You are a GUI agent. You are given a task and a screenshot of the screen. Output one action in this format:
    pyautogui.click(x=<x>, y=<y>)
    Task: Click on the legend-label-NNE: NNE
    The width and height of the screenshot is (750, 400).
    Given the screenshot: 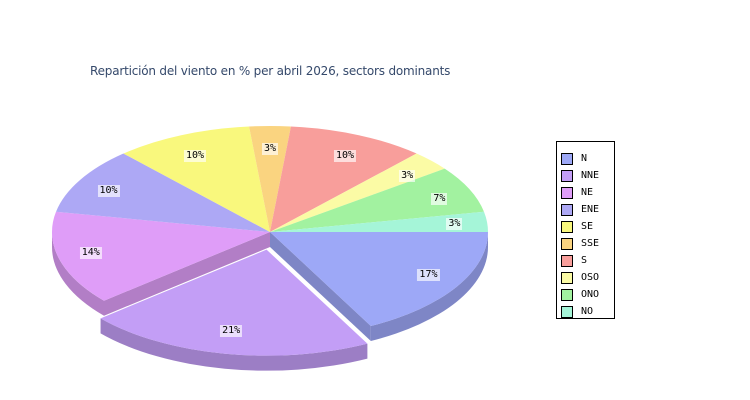 What is the action you would take?
    pyautogui.click(x=590, y=175)
    